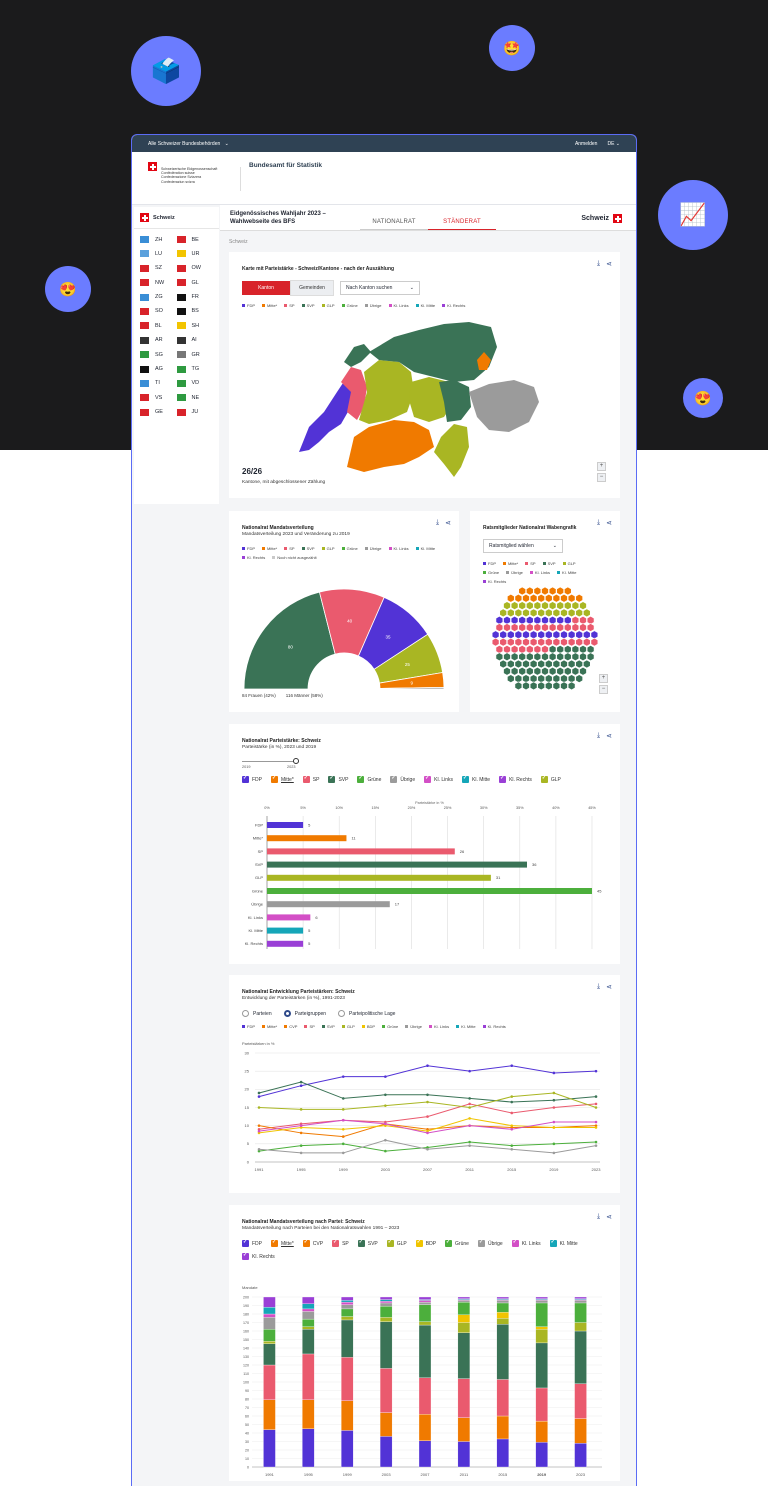  What do you see at coordinates (158, 239) in the screenshot?
I see `sidebar-item-zh: ZH` at bounding box center [158, 239].